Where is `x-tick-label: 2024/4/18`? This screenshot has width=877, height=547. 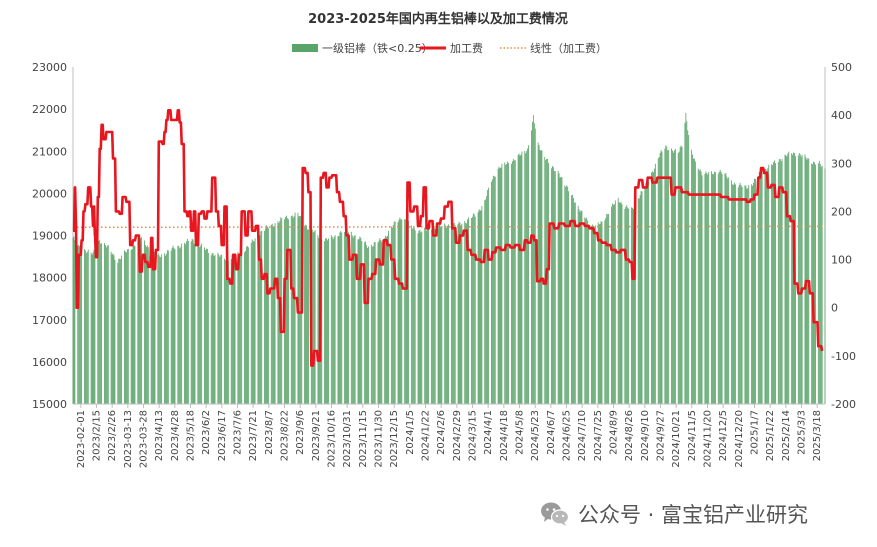 x-tick-label: 2024/4/18 is located at coordinates (504, 435).